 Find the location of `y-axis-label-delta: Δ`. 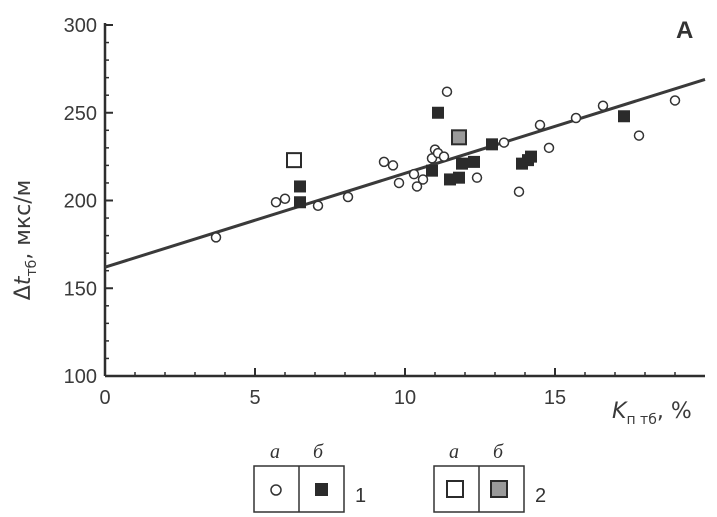

y-axis-label-delta: Δ is located at coordinates (23, 292).